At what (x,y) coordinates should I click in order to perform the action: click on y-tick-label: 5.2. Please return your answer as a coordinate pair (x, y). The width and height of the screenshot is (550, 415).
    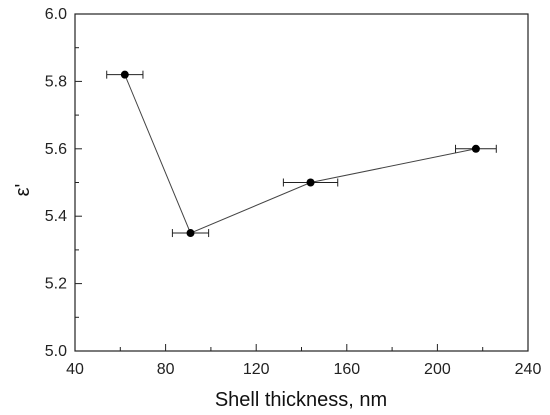
    Looking at the image, I should click on (56, 284).